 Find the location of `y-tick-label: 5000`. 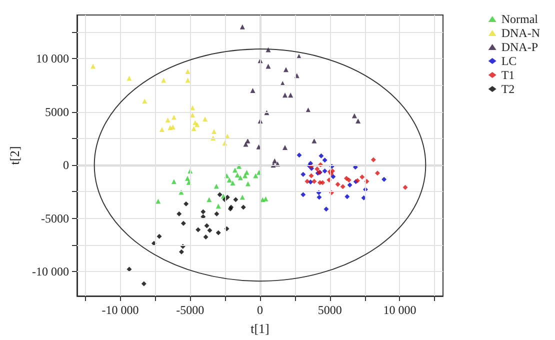

y-tick-label: 5000 is located at coordinates (57, 111).